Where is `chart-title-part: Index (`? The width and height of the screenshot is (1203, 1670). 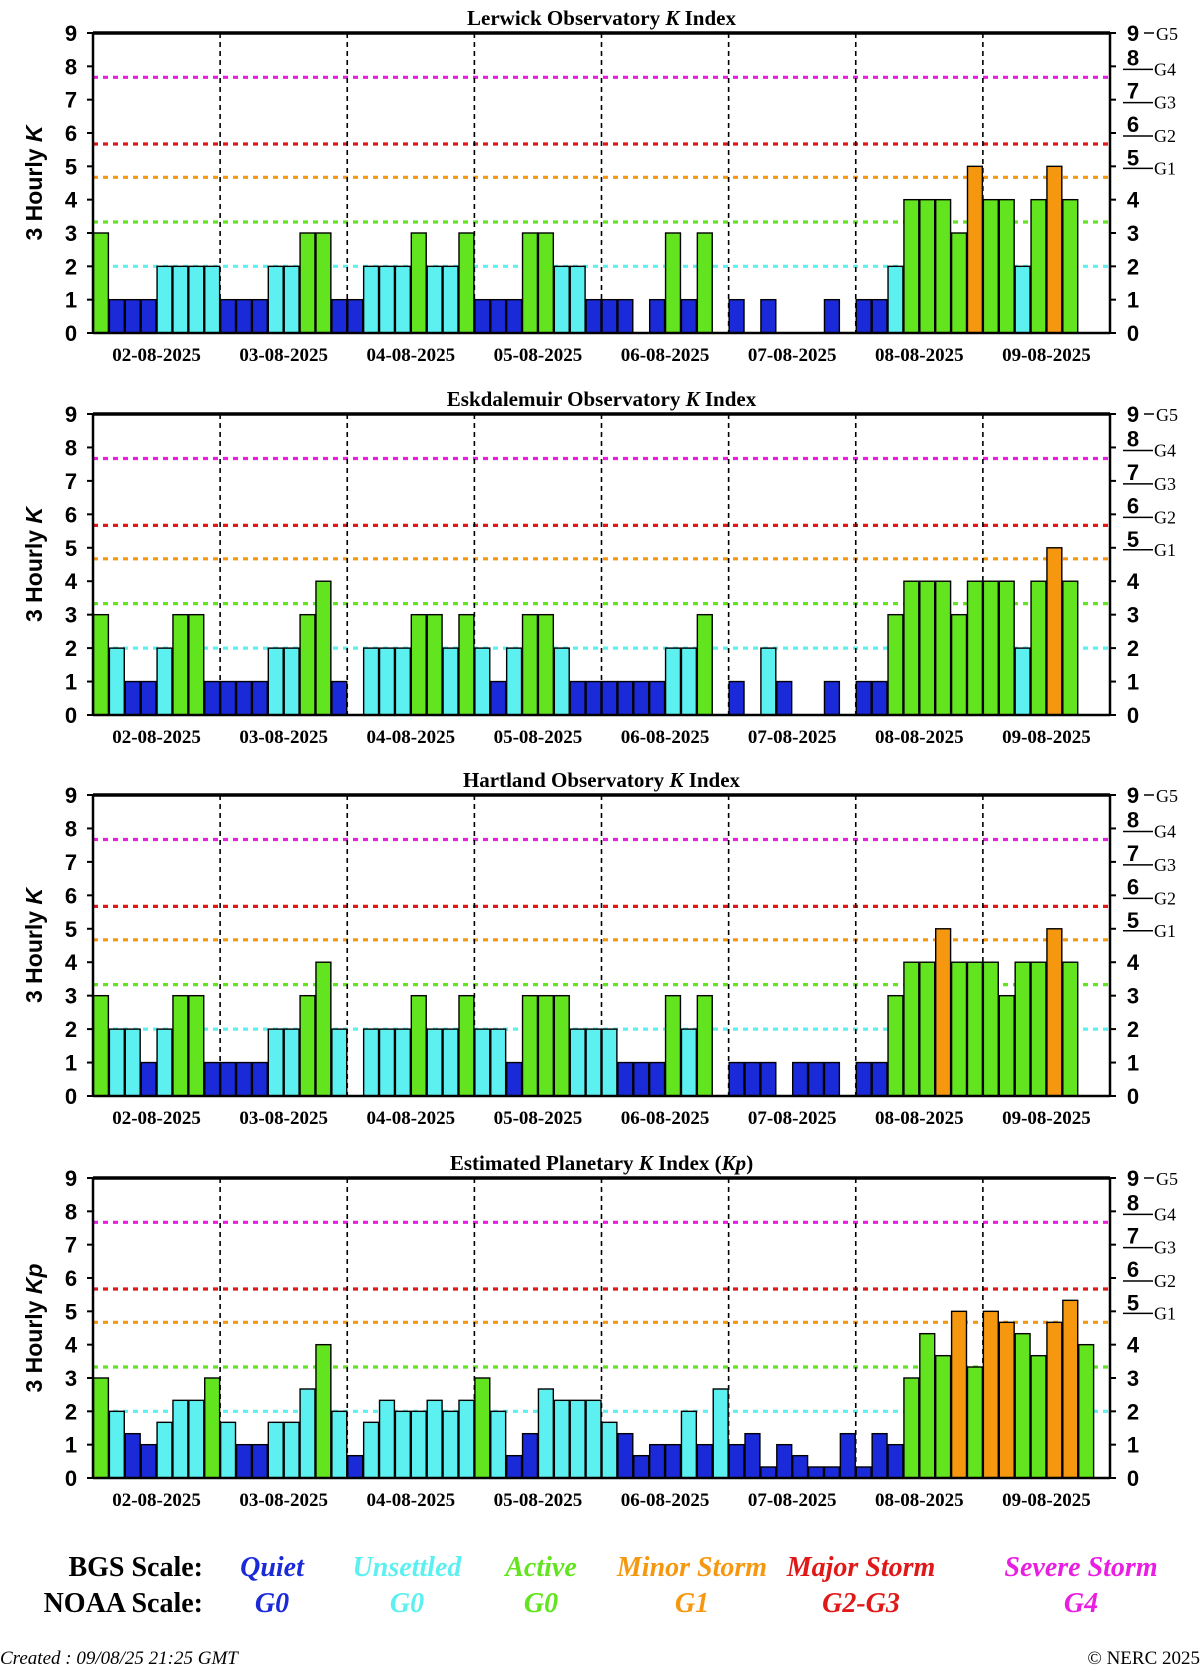
chart-title-part: Index ( is located at coordinates (687, 1163).